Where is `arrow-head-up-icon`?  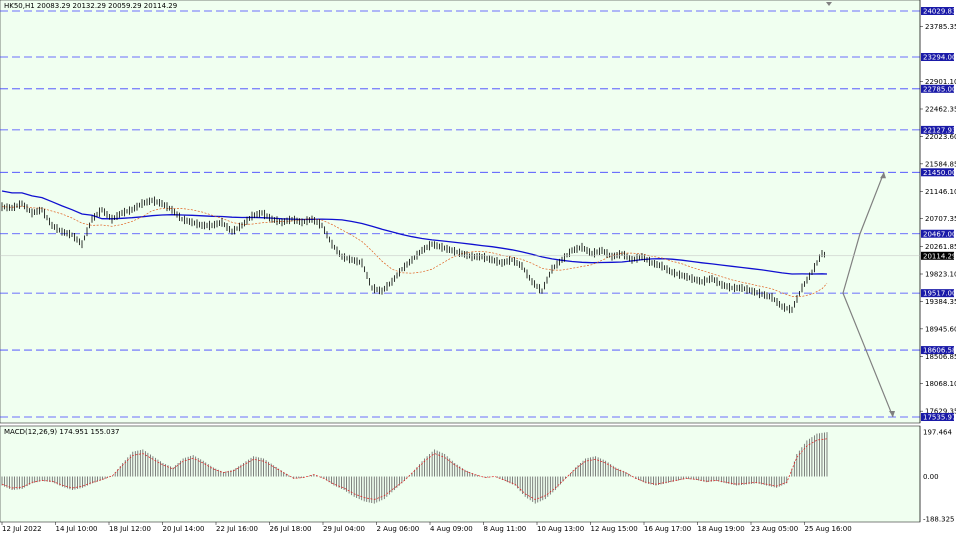
arrow-head-up-icon is located at coordinates (883, 175).